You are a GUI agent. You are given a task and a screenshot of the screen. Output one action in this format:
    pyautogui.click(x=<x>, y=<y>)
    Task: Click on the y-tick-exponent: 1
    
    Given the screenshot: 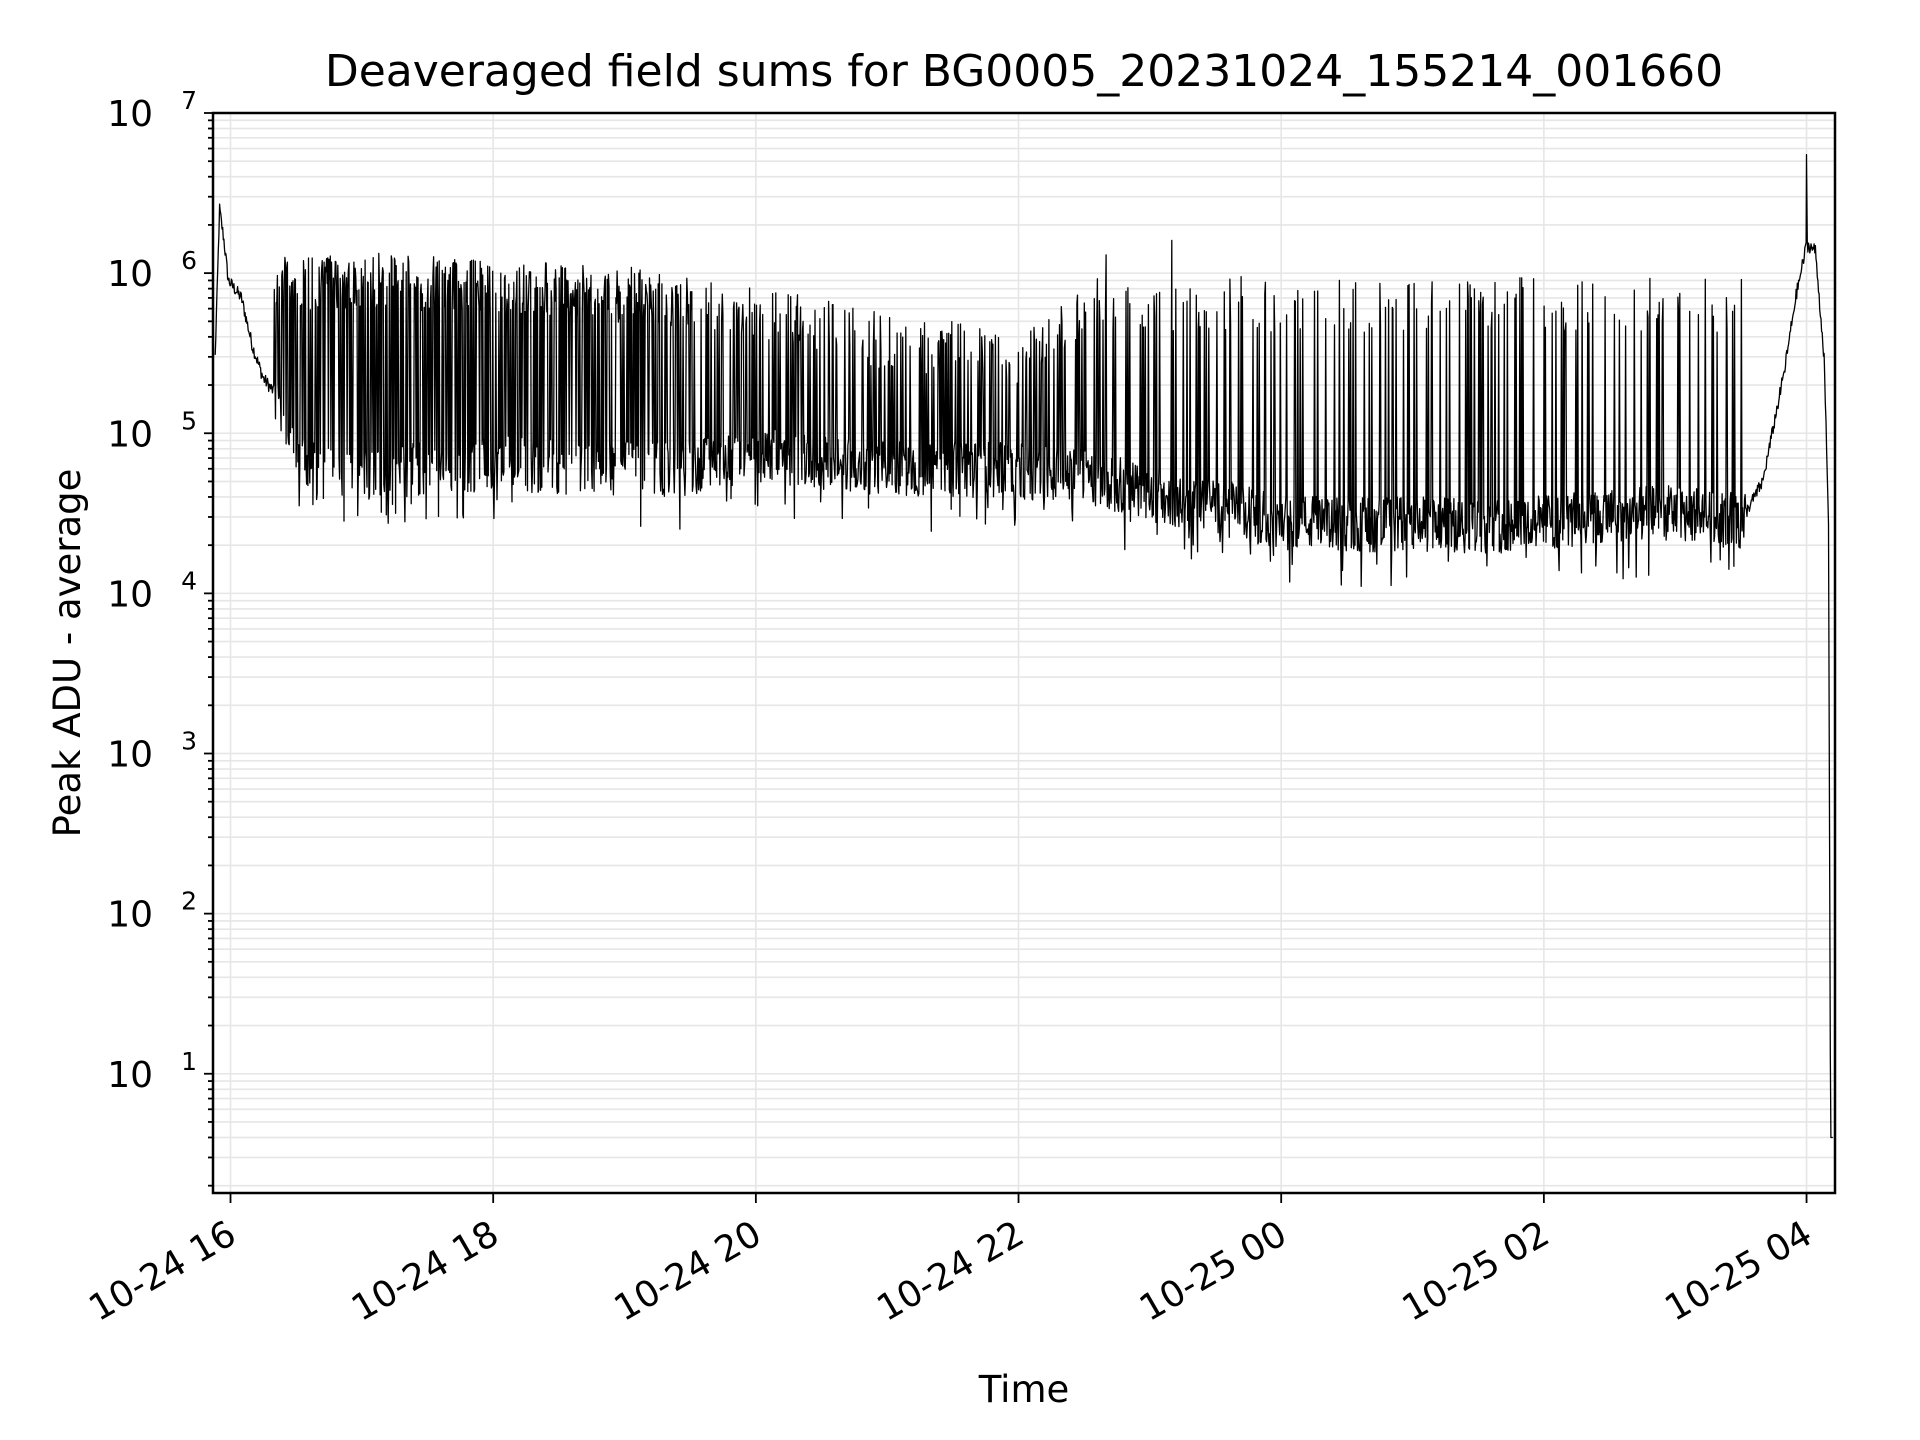 What is the action you would take?
    pyautogui.click(x=189, y=1061)
    